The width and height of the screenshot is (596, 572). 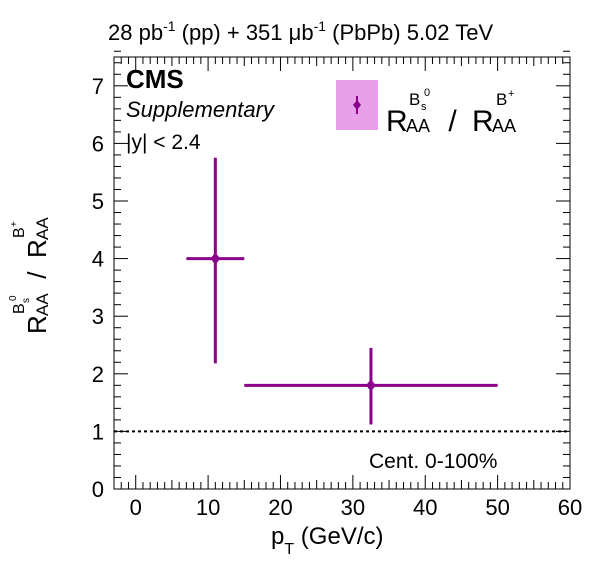 I want to click on x-tick-label: 60, so click(x=570, y=507).